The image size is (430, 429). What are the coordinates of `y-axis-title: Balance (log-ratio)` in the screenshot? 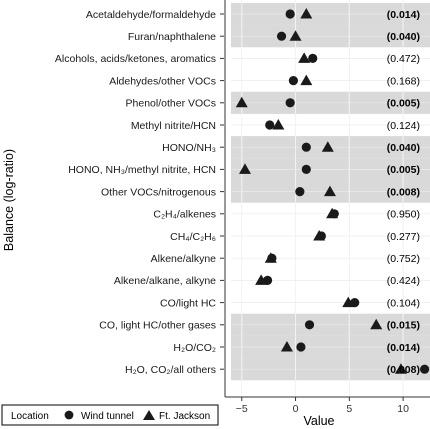 It's located at (9, 200).